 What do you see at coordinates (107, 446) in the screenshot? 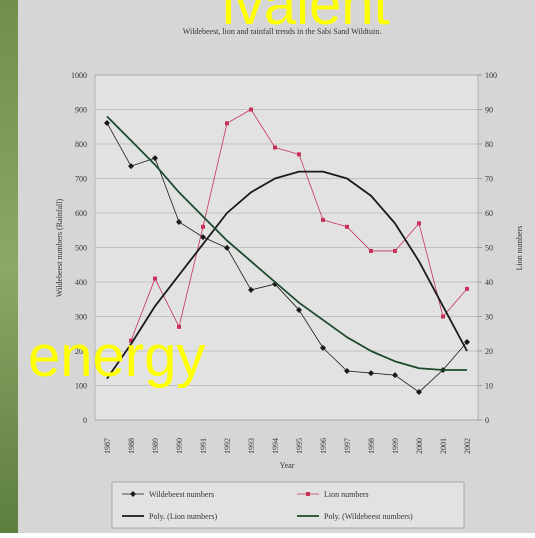
I see `x-tick-label: 1987` at bounding box center [107, 446].